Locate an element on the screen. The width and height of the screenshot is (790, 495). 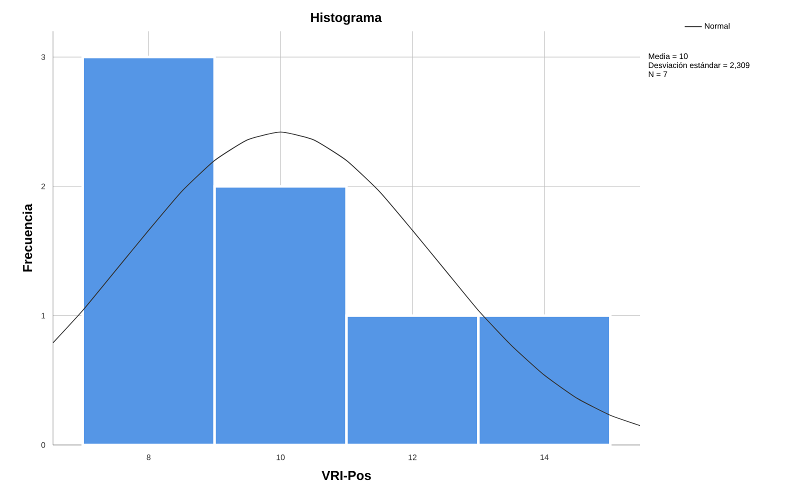
y-axis-title: Frecuencia is located at coordinates (27, 238).